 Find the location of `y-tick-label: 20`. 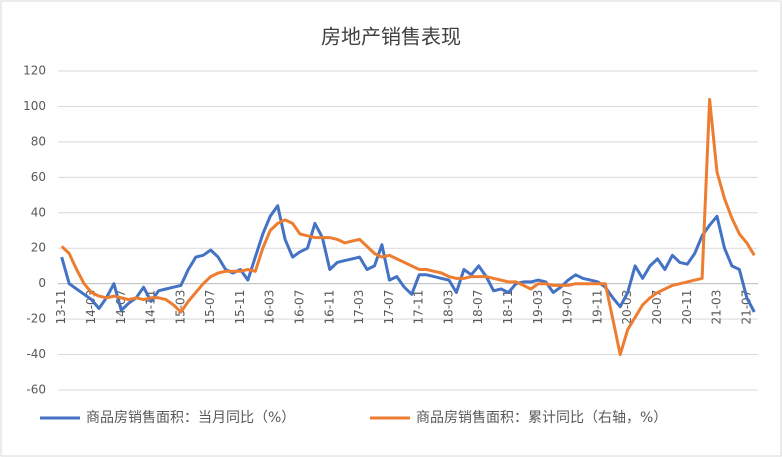

y-tick-label: 20 is located at coordinates (38, 248).